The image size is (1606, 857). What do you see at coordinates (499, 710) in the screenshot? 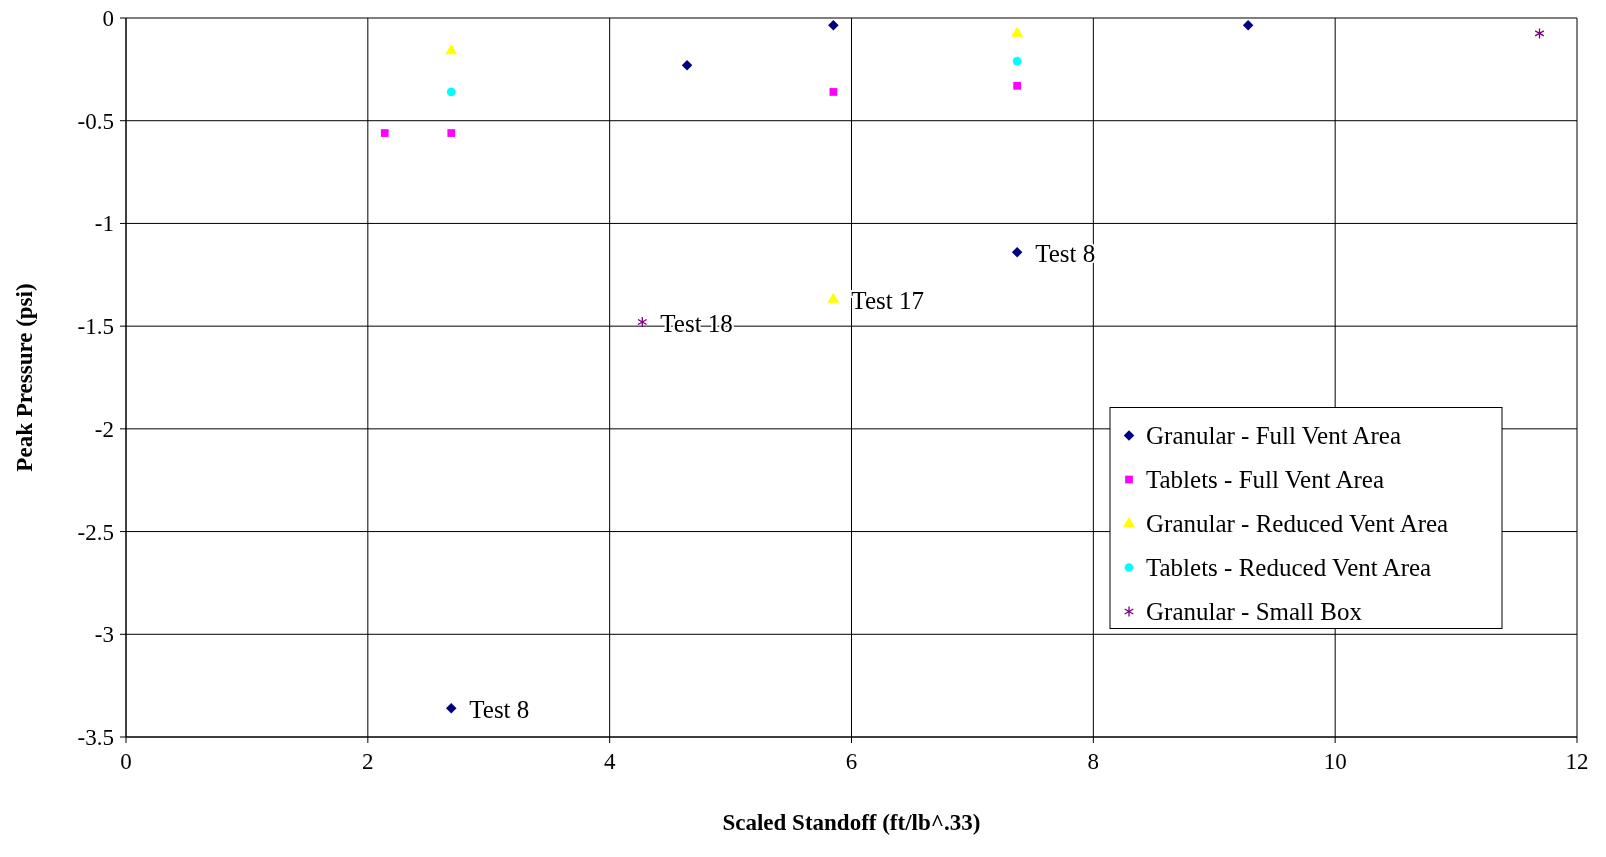
I see `annotation: Test 8` at bounding box center [499, 710].